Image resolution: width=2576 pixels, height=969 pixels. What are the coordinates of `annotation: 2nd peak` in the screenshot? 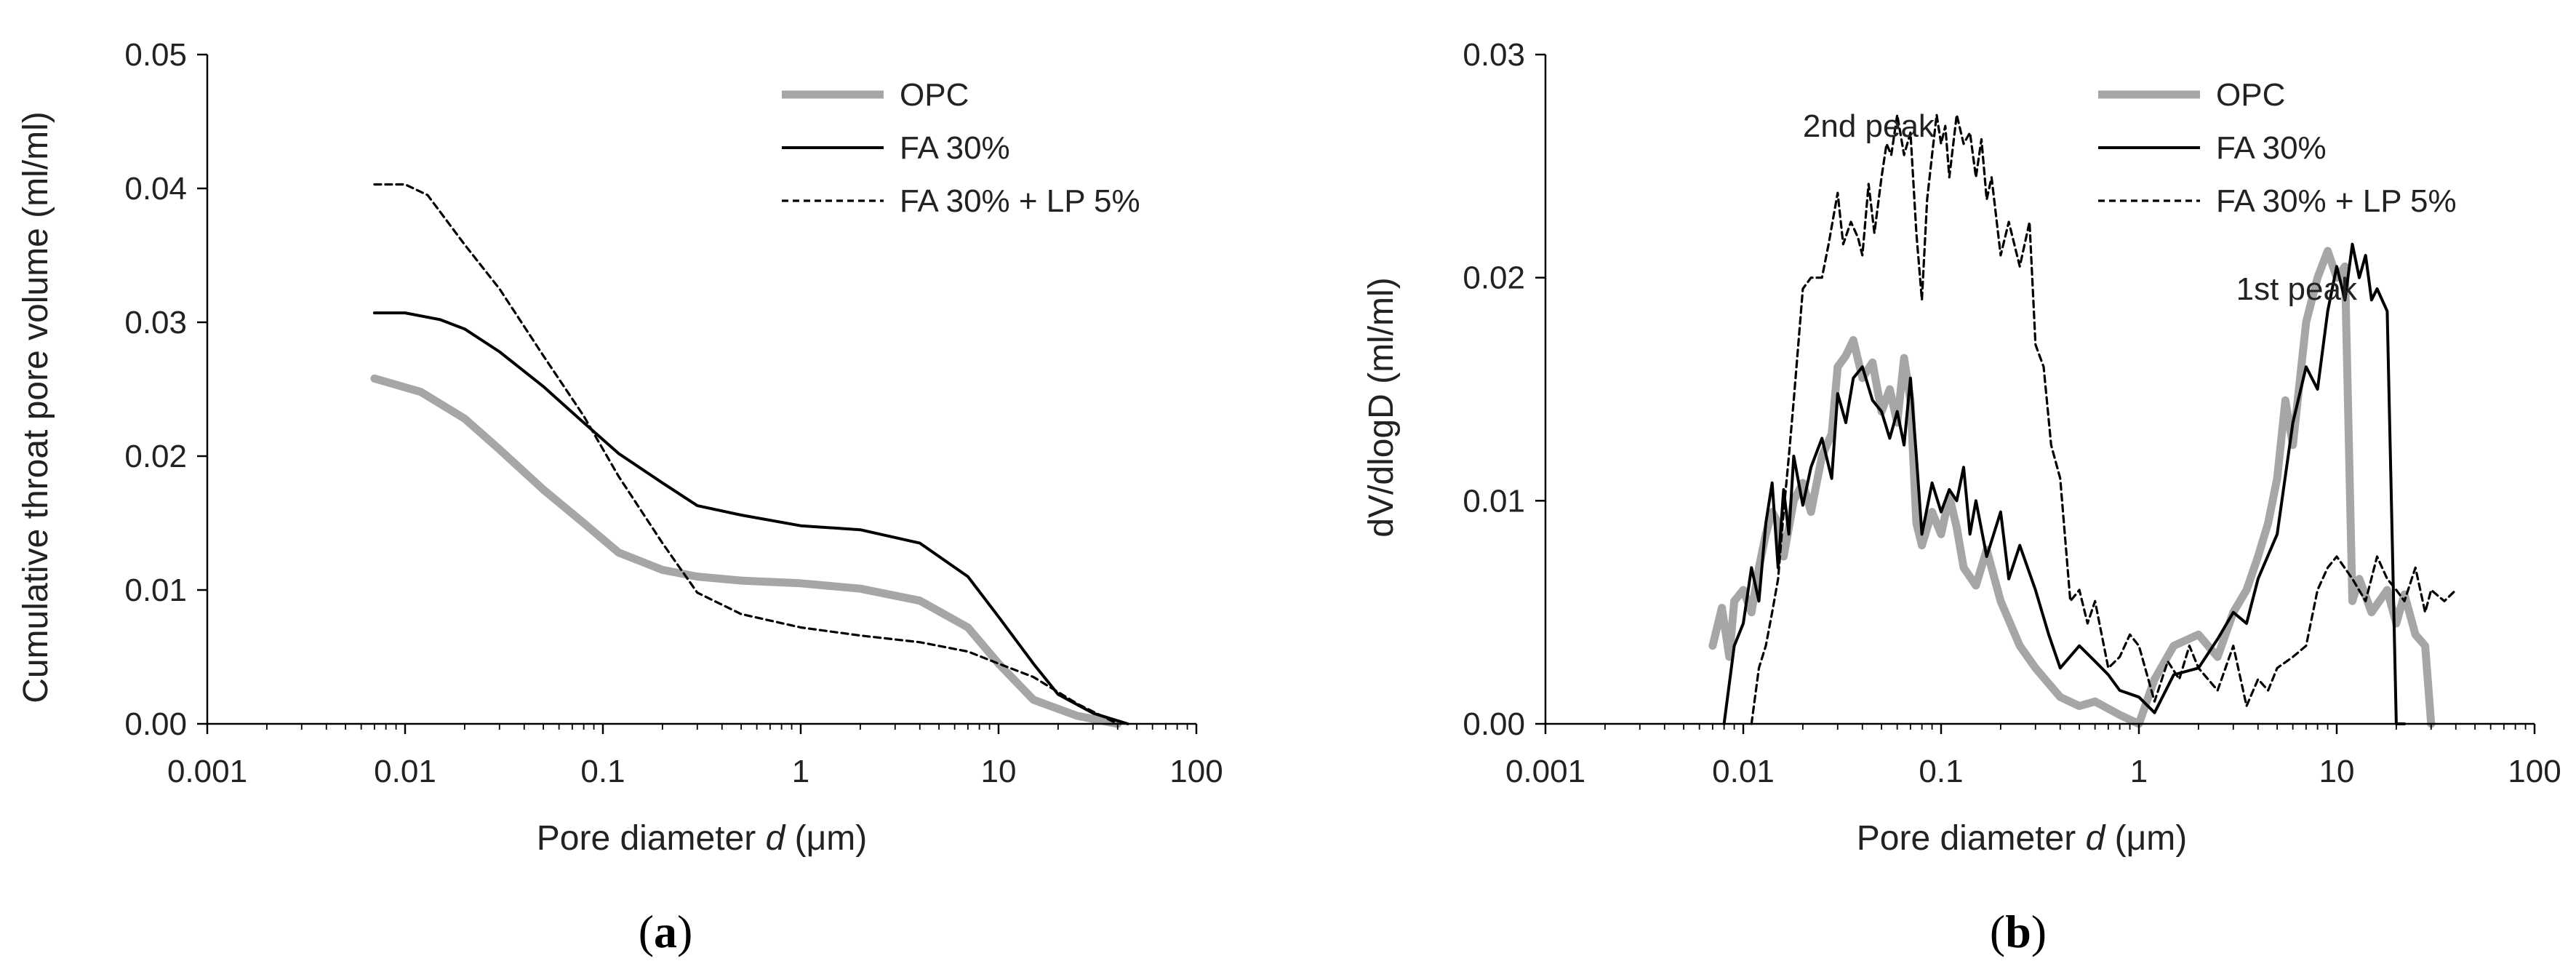 It's located at (1869, 126).